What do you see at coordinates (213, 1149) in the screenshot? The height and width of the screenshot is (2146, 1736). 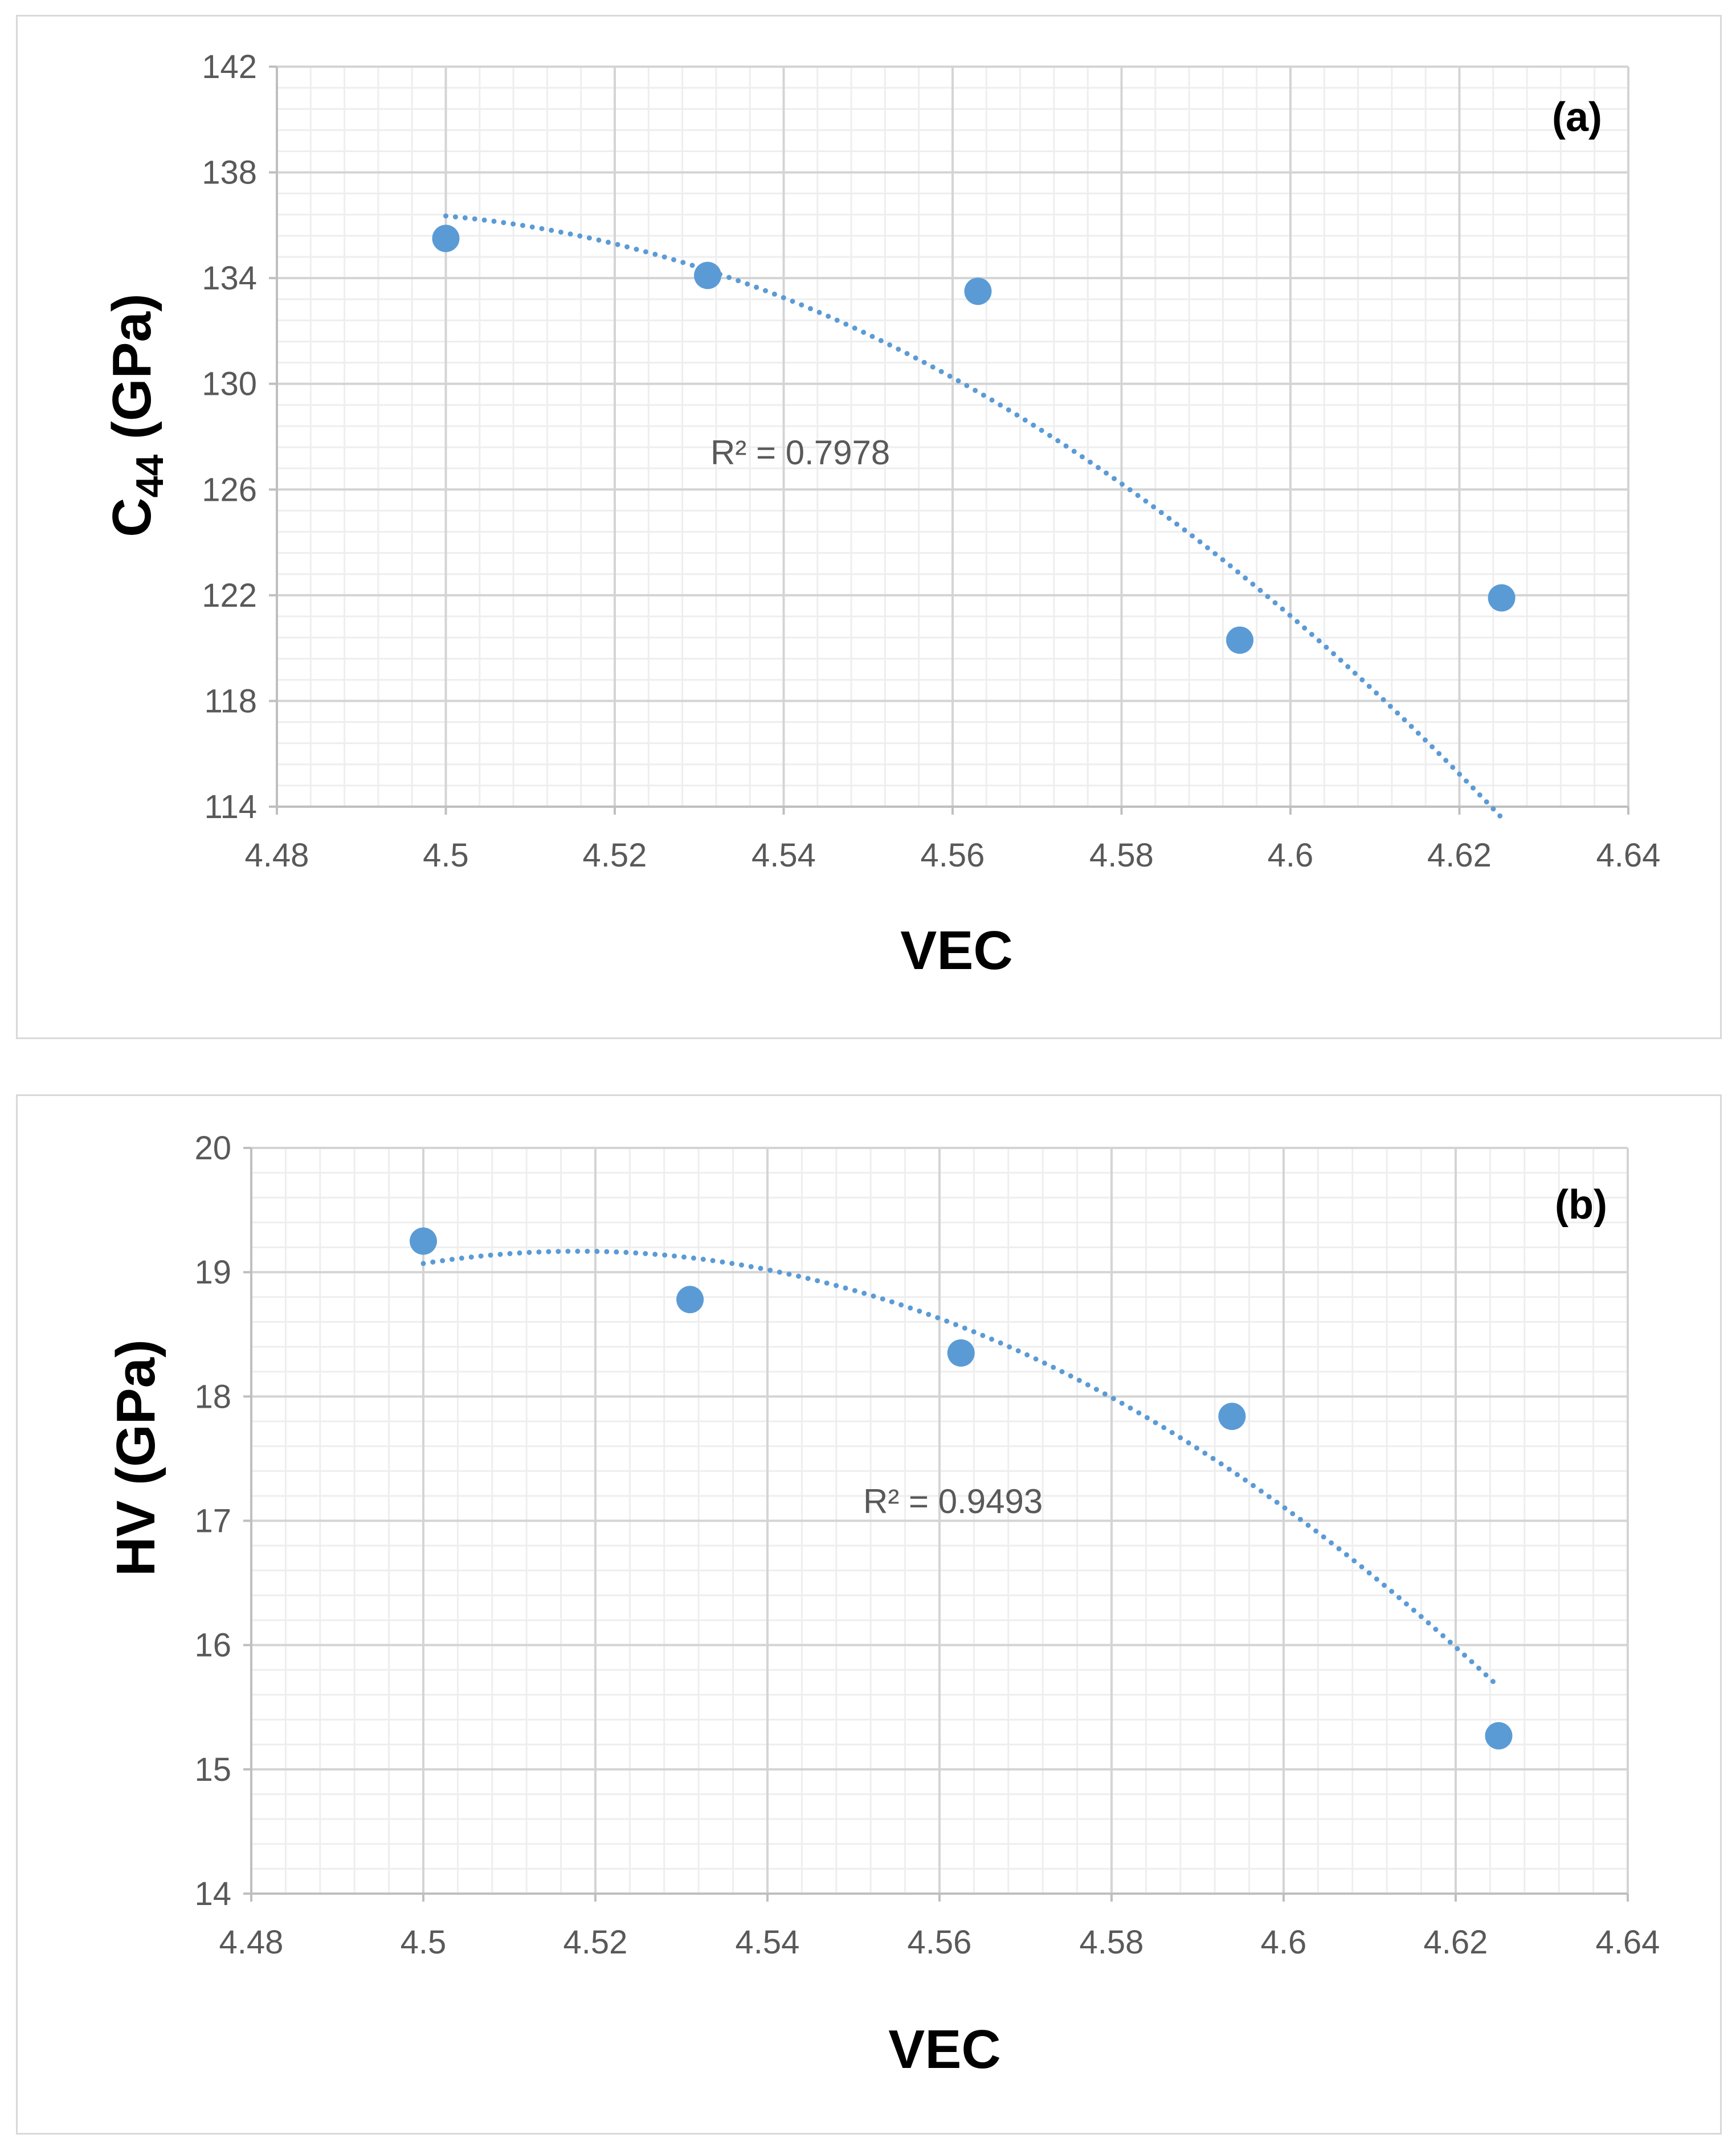 I see `y-tick-label: 20` at bounding box center [213, 1149].